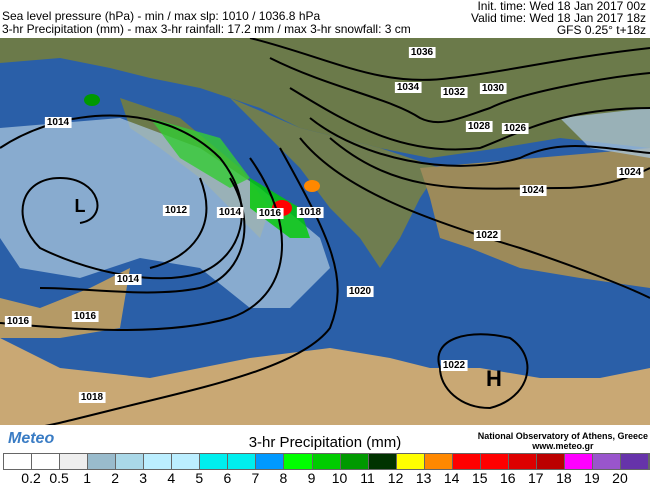 Image resolution: width=650 pixels, height=486 pixels. I want to click on colorbar-tick: 11, so click(367, 478).